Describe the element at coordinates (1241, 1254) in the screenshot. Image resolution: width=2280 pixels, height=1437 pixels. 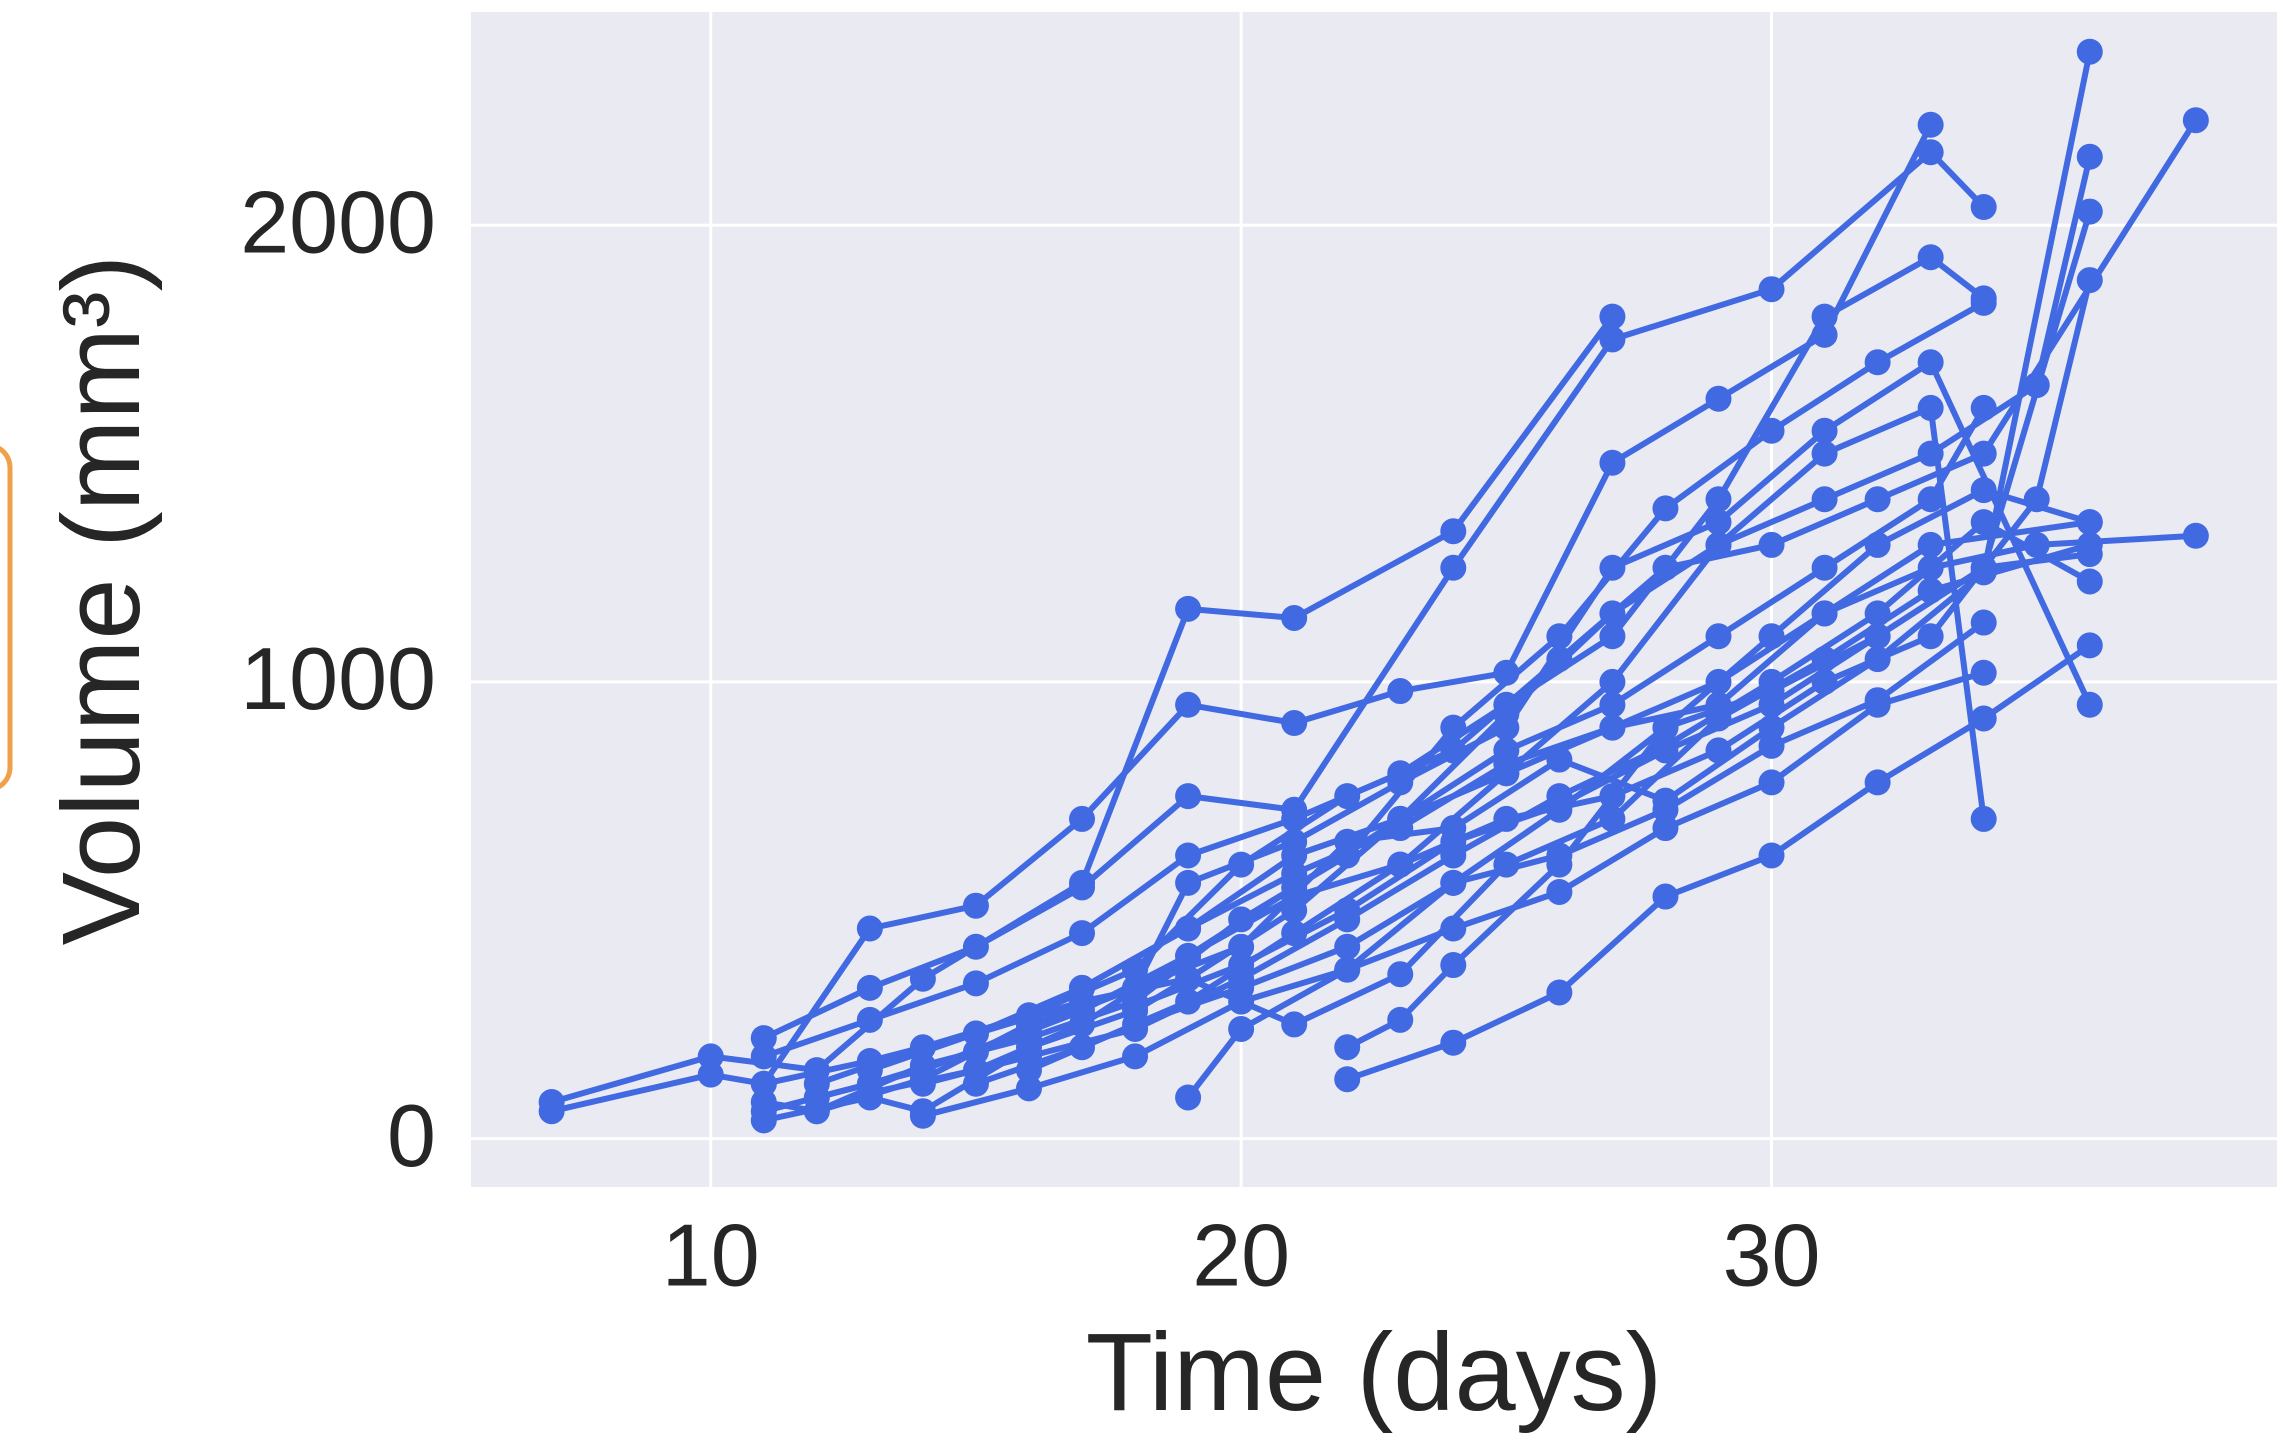
I see `x-tick-label: 20` at that location.